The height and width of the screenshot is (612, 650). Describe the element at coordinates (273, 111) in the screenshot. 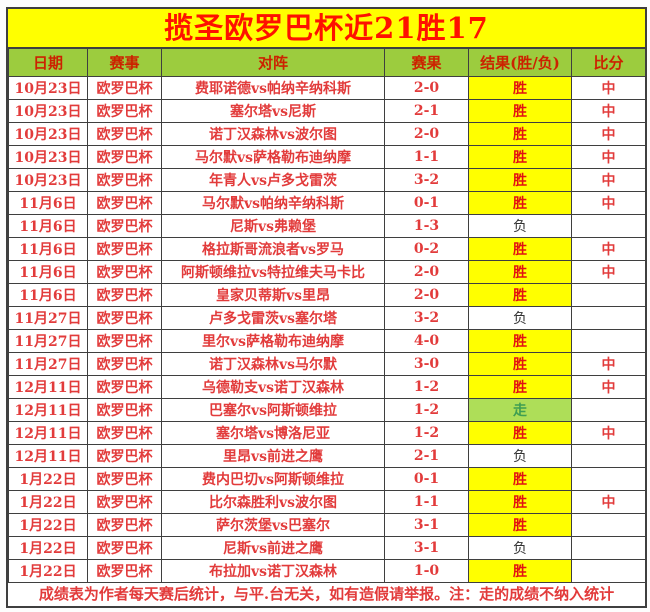

I see `matchup-cell: 塞尔塔vs尼斯` at that location.